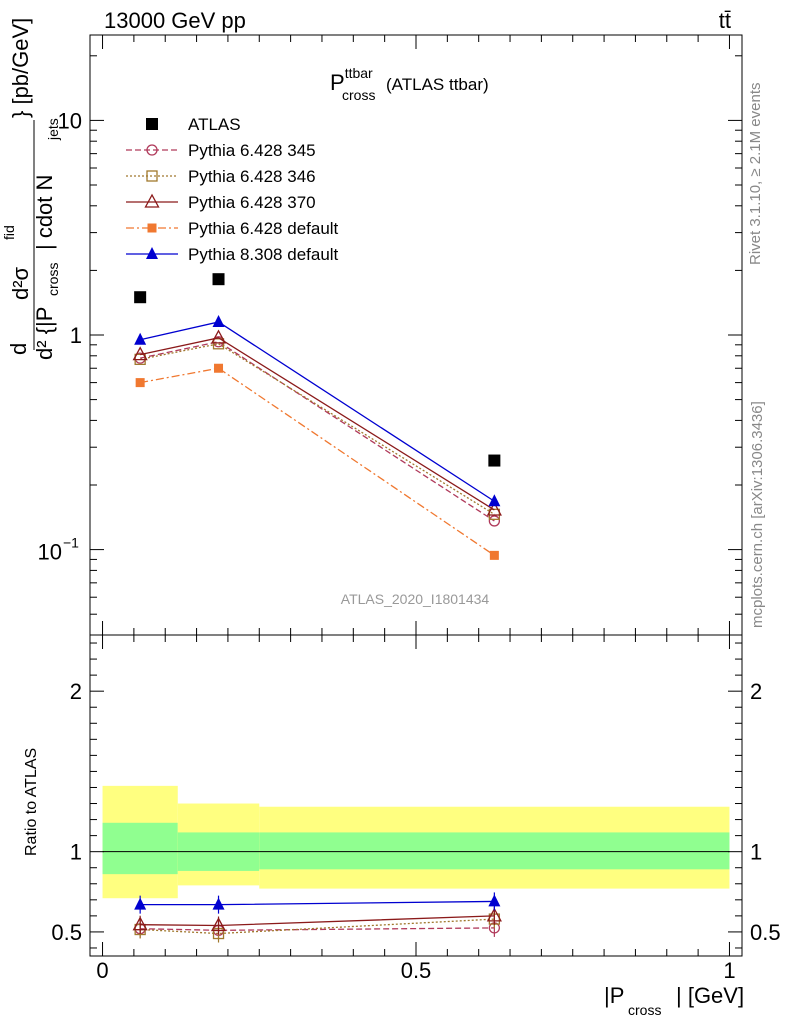  I want to click on y-tick-label: 1, so click(76, 335).